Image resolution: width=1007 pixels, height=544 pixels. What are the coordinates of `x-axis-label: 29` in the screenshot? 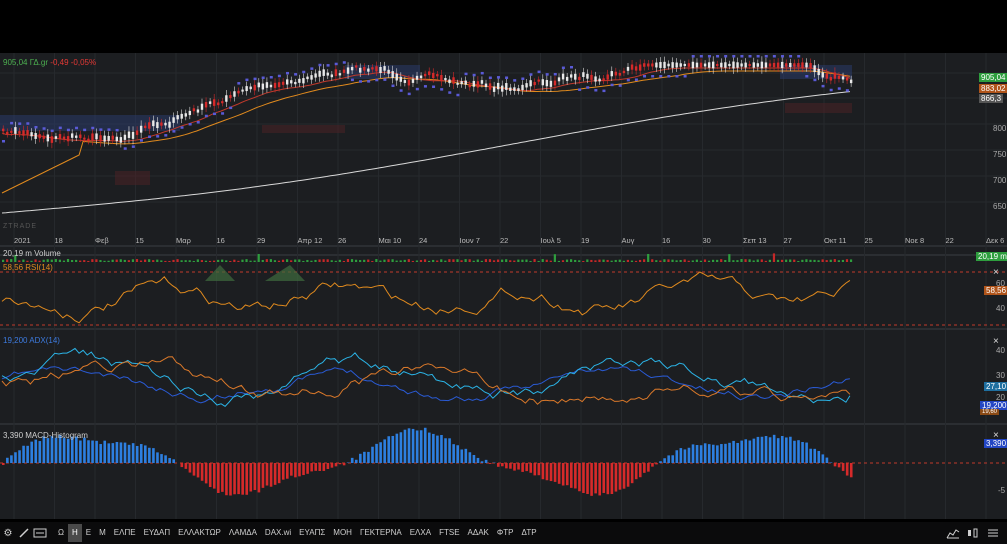 It's located at (261, 240).